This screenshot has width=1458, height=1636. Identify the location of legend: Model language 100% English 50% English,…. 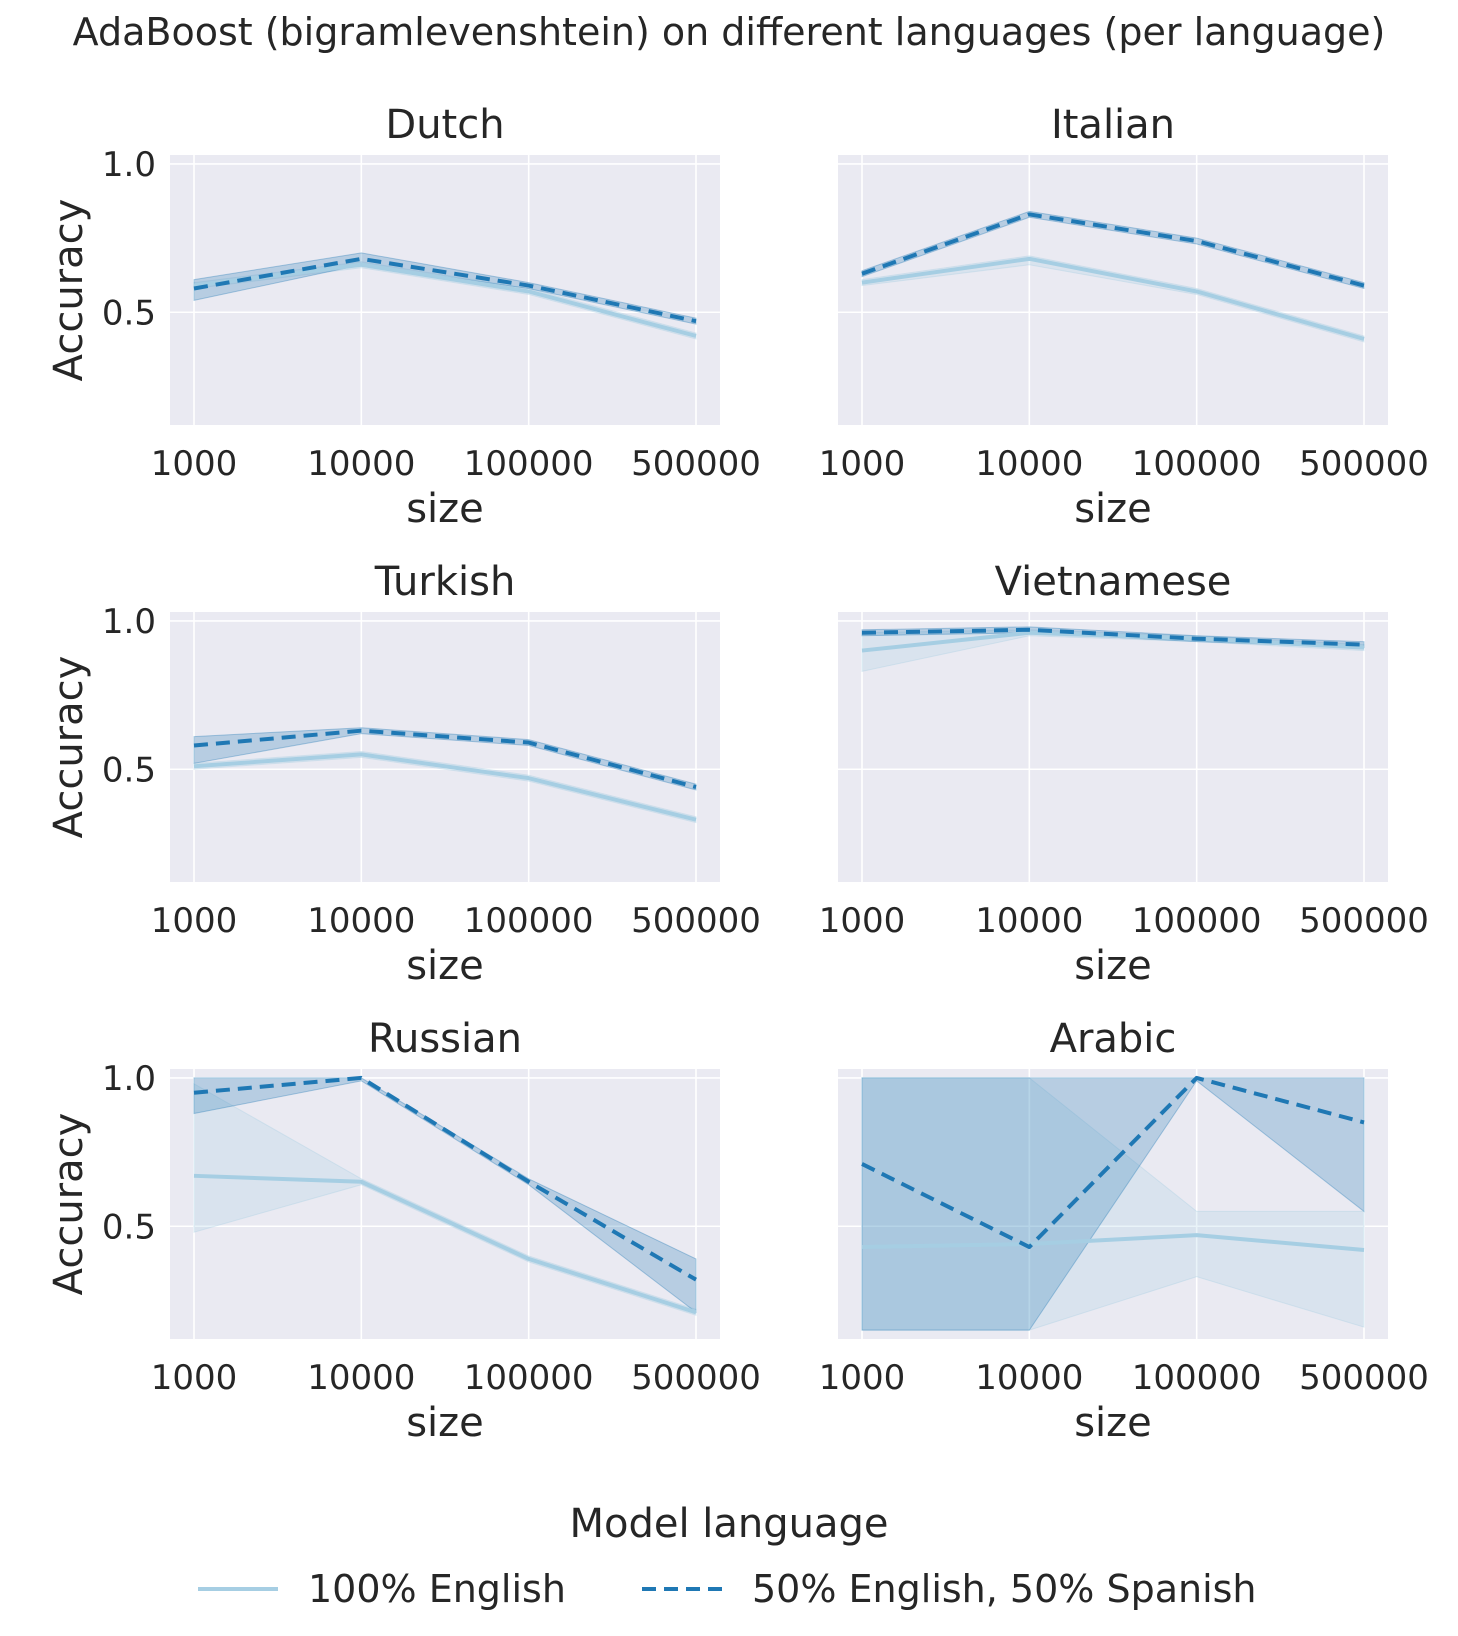
(727, 1556).